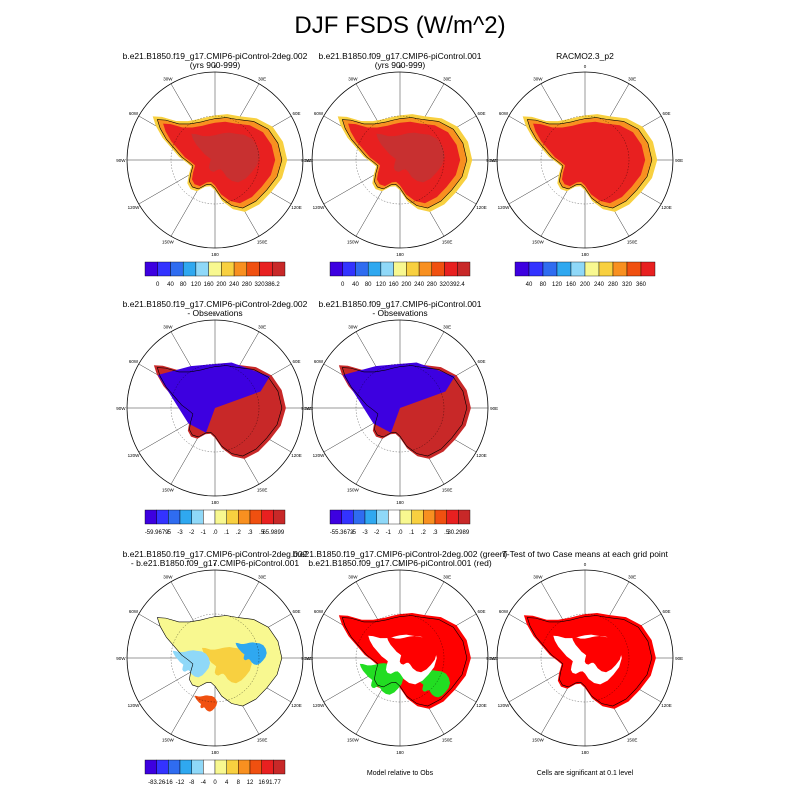  What do you see at coordinates (169, 533) in the screenshot?
I see `colorbar-label: -5` at bounding box center [169, 533].